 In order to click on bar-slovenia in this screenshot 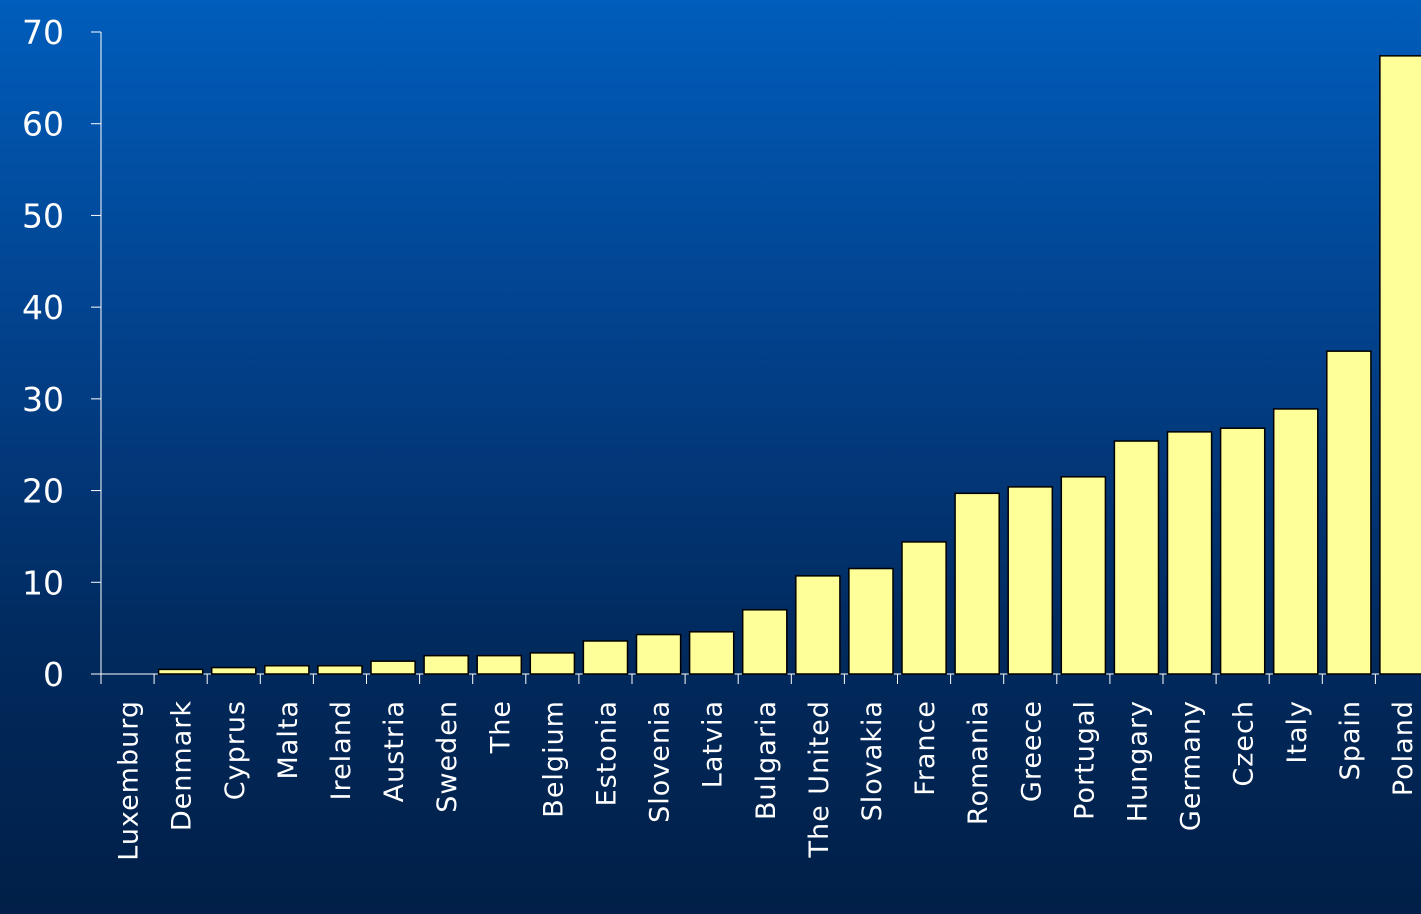, I will do `click(658, 654)`.